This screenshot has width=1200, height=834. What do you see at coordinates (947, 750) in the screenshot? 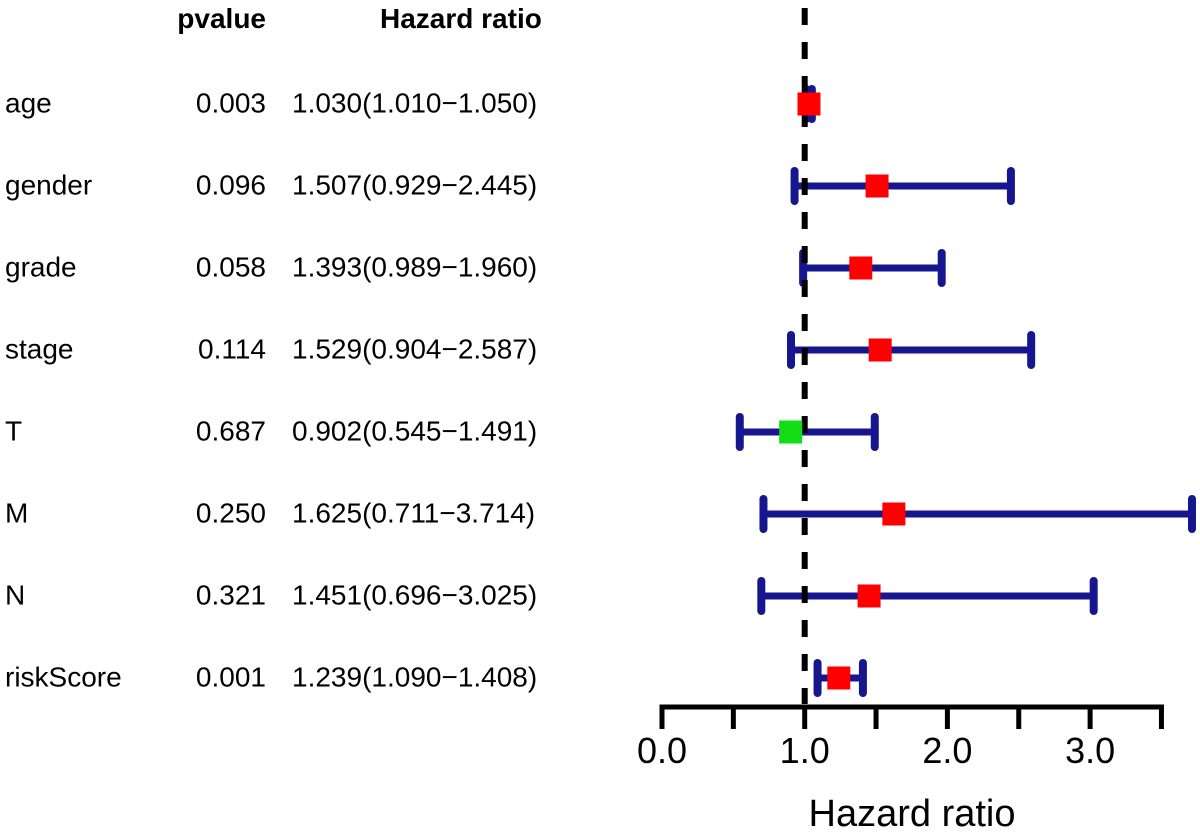
I see `x-axis-tick-label-2.0: 2.0` at bounding box center [947, 750].